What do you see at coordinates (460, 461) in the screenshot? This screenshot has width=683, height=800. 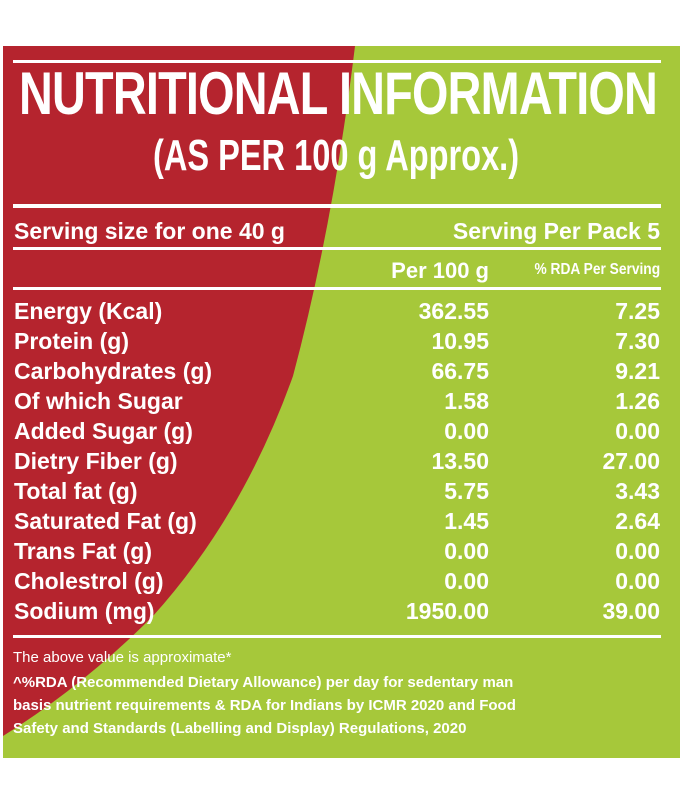 I see `per-100g-value: 13.50` at bounding box center [460, 461].